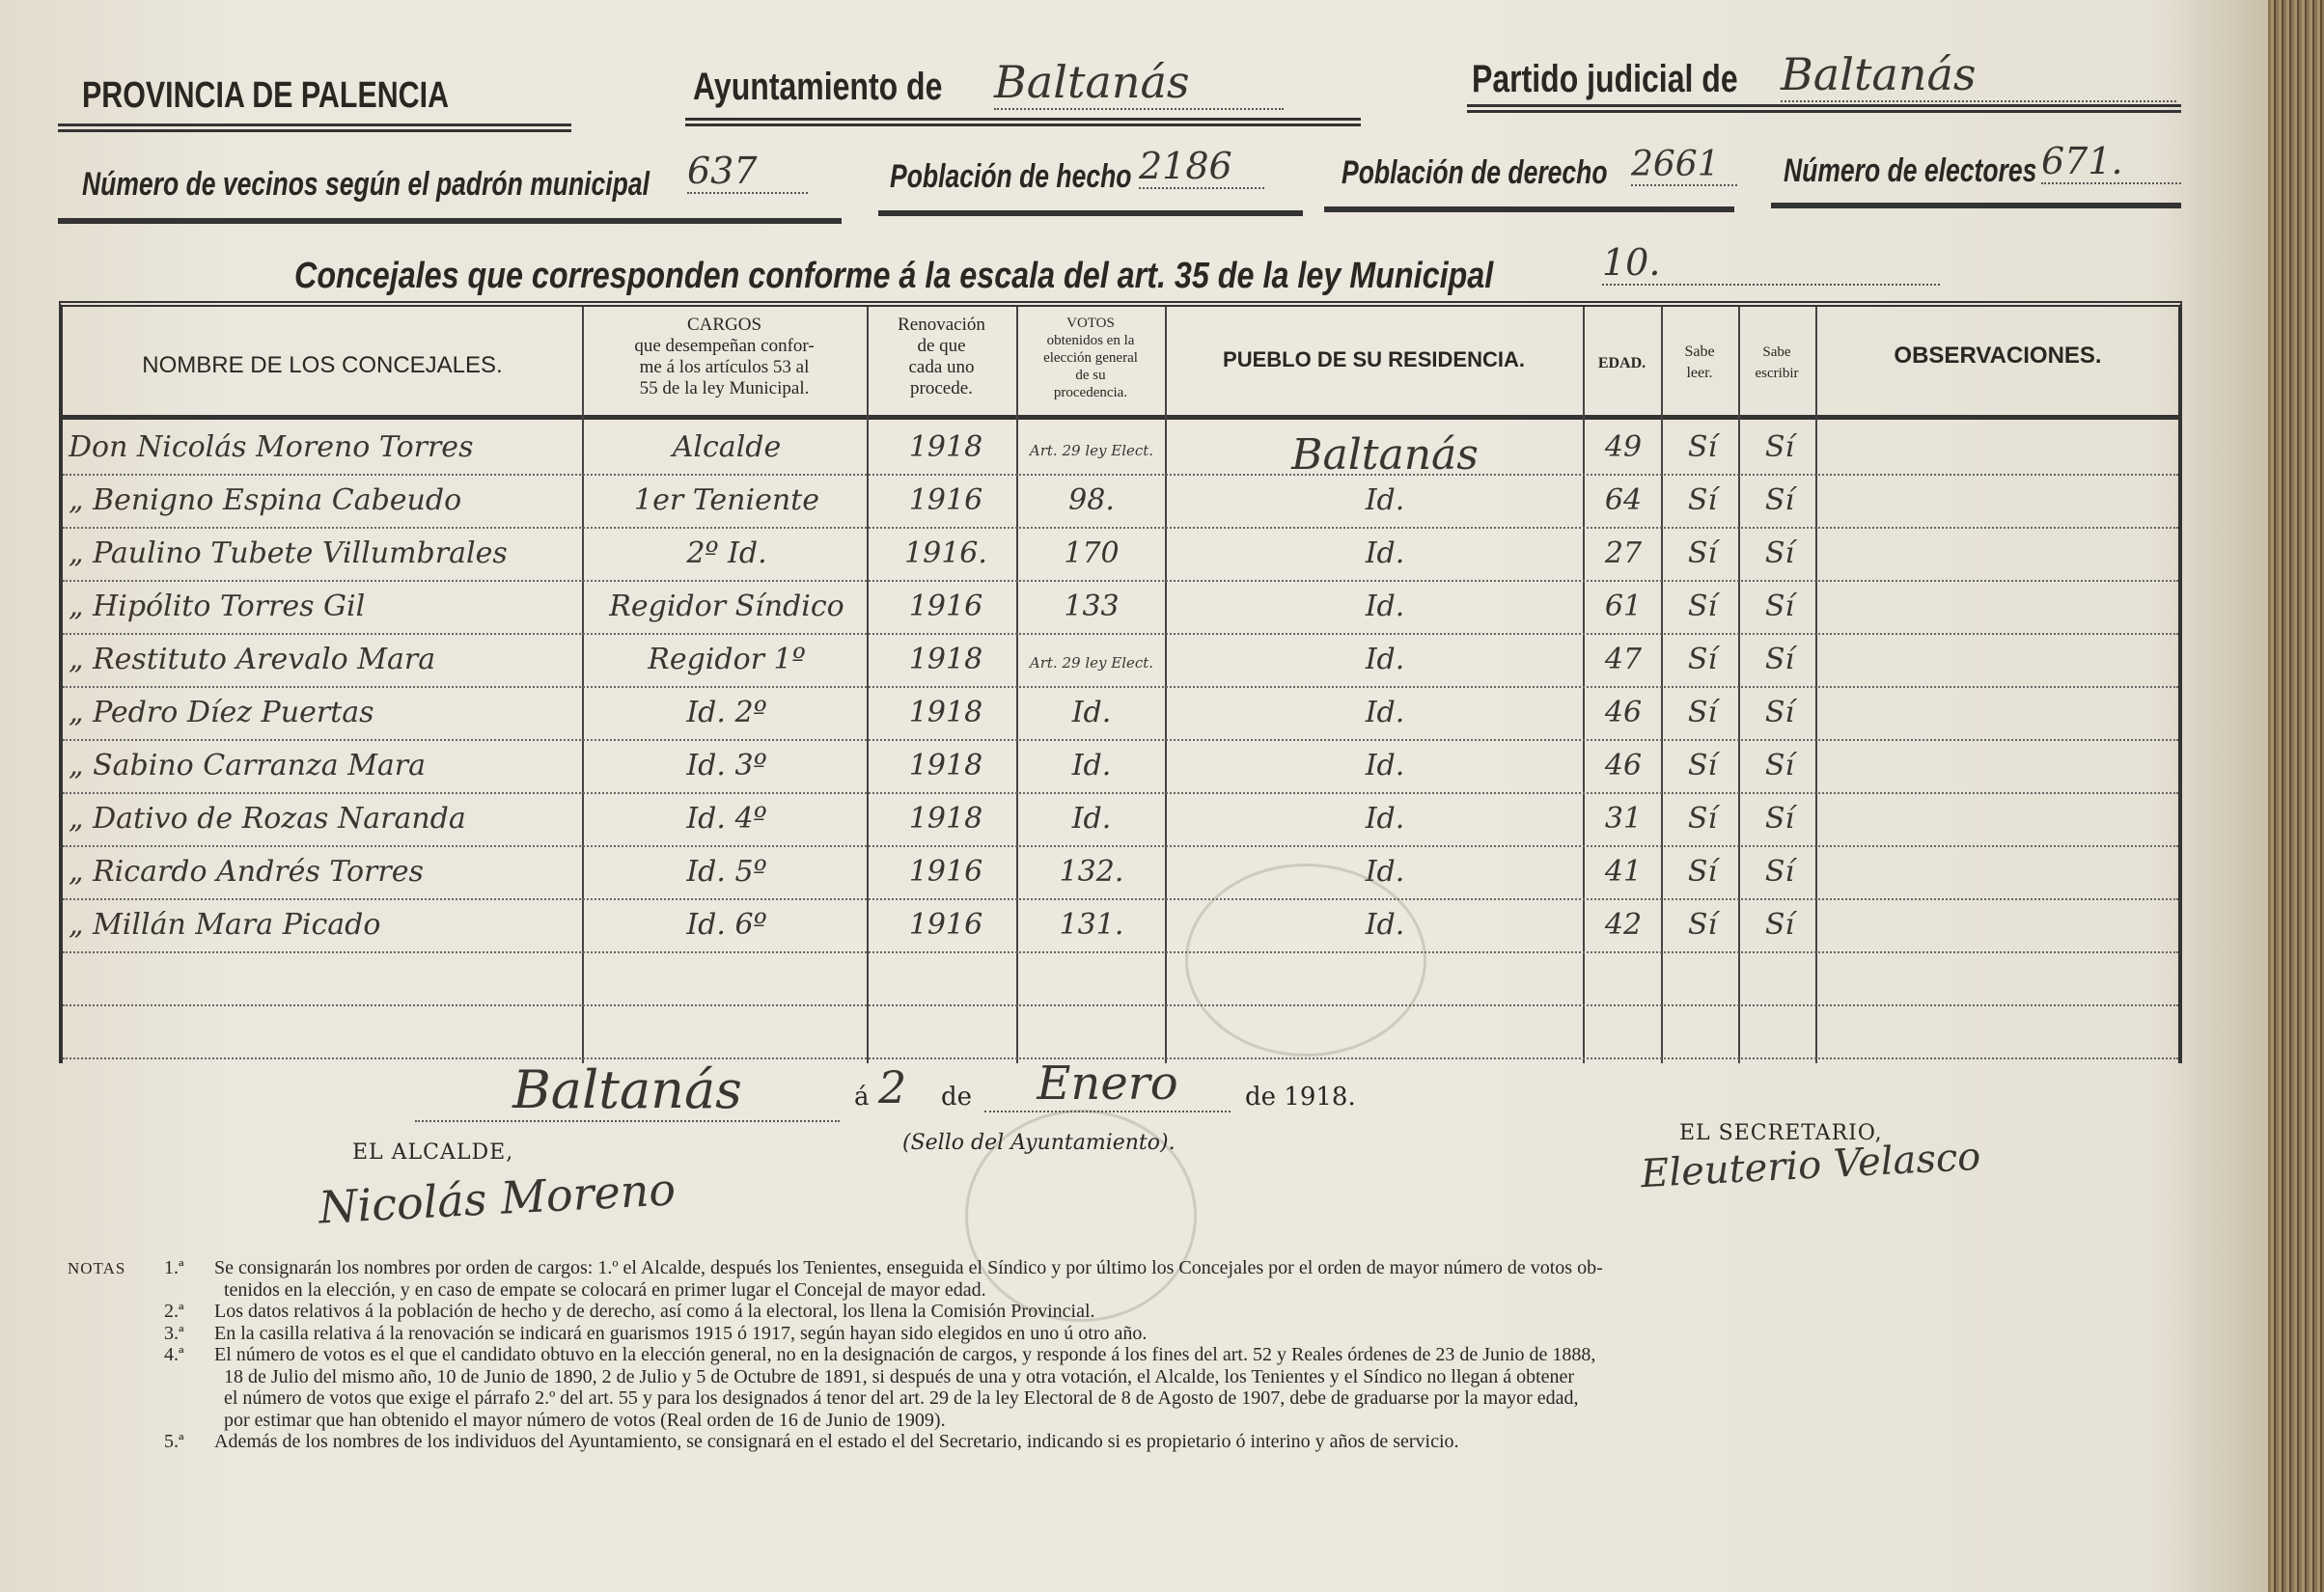 The height and width of the screenshot is (1592, 2324). What do you see at coordinates (433, 1152) in the screenshot?
I see `alcalde-label: EL ALCALDE,` at bounding box center [433, 1152].